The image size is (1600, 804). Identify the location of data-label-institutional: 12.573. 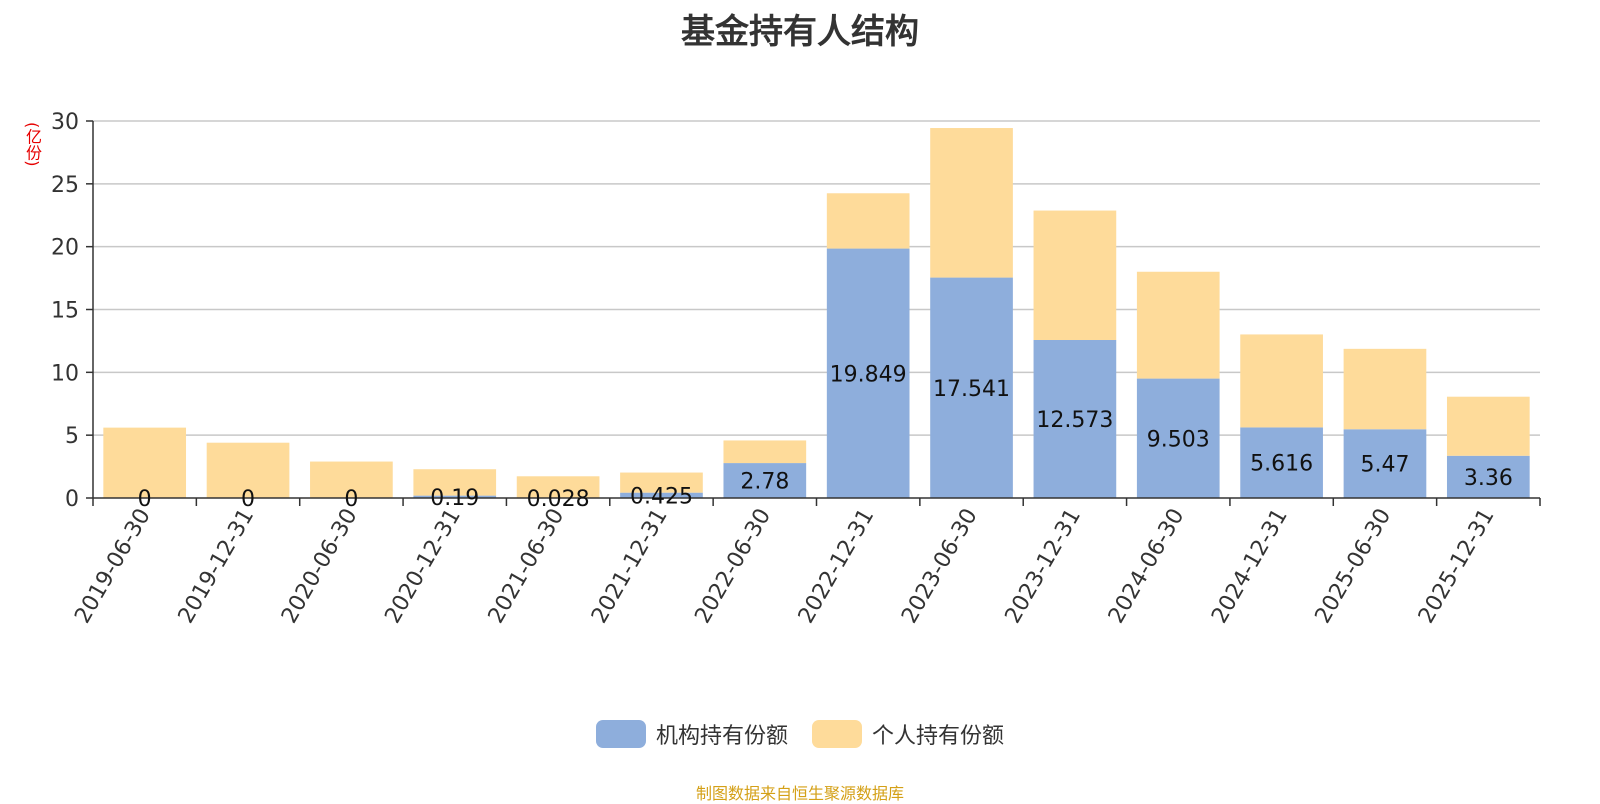
(1074, 420).